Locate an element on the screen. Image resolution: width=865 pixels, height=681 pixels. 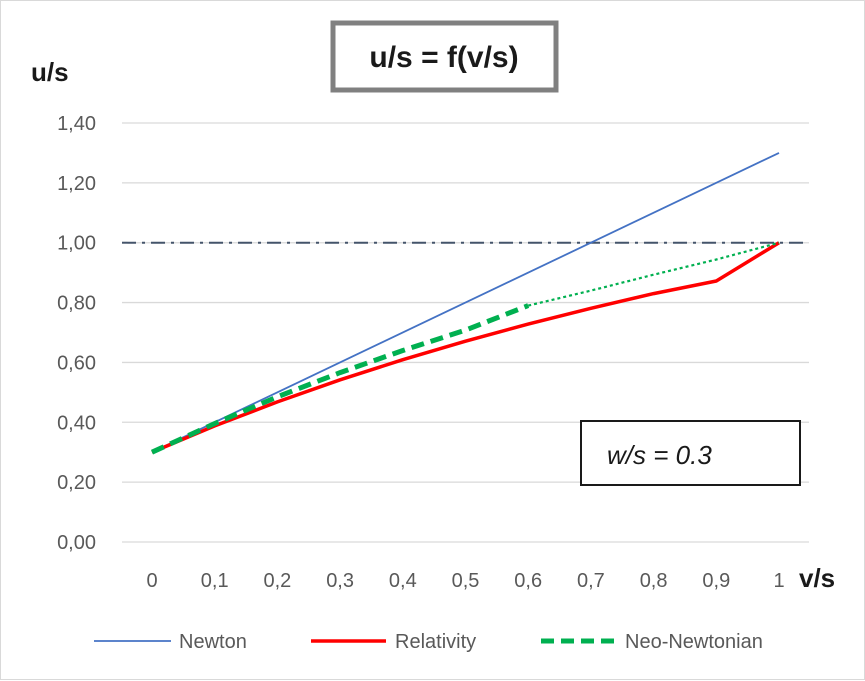
chart-title-box: u/s = f(v/s) is located at coordinates (444, 56).